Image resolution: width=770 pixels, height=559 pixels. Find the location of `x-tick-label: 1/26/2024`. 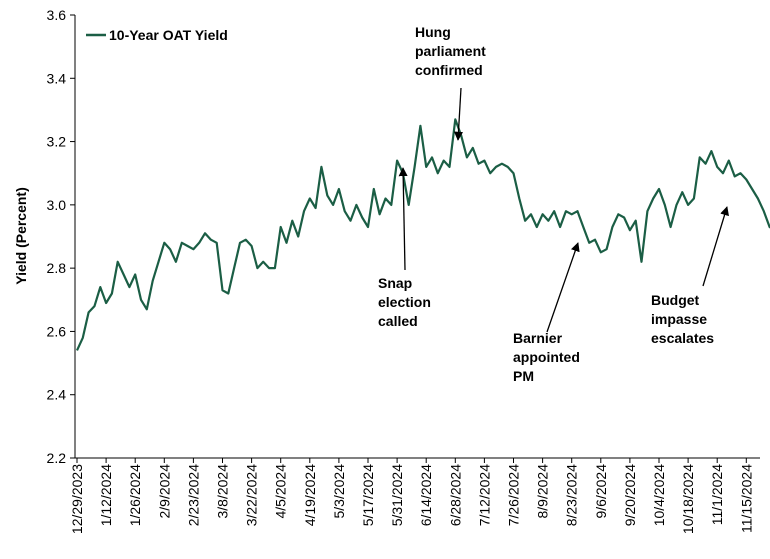

x-tick-label: 1/26/2024 is located at coordinates (135, 495).